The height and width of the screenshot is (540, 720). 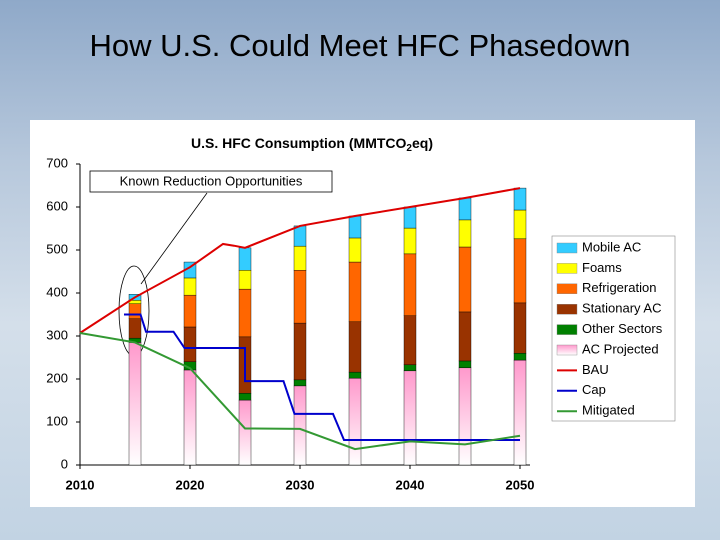 I want to click on legend-label: Stationary AC, so click(x=622, y=308).